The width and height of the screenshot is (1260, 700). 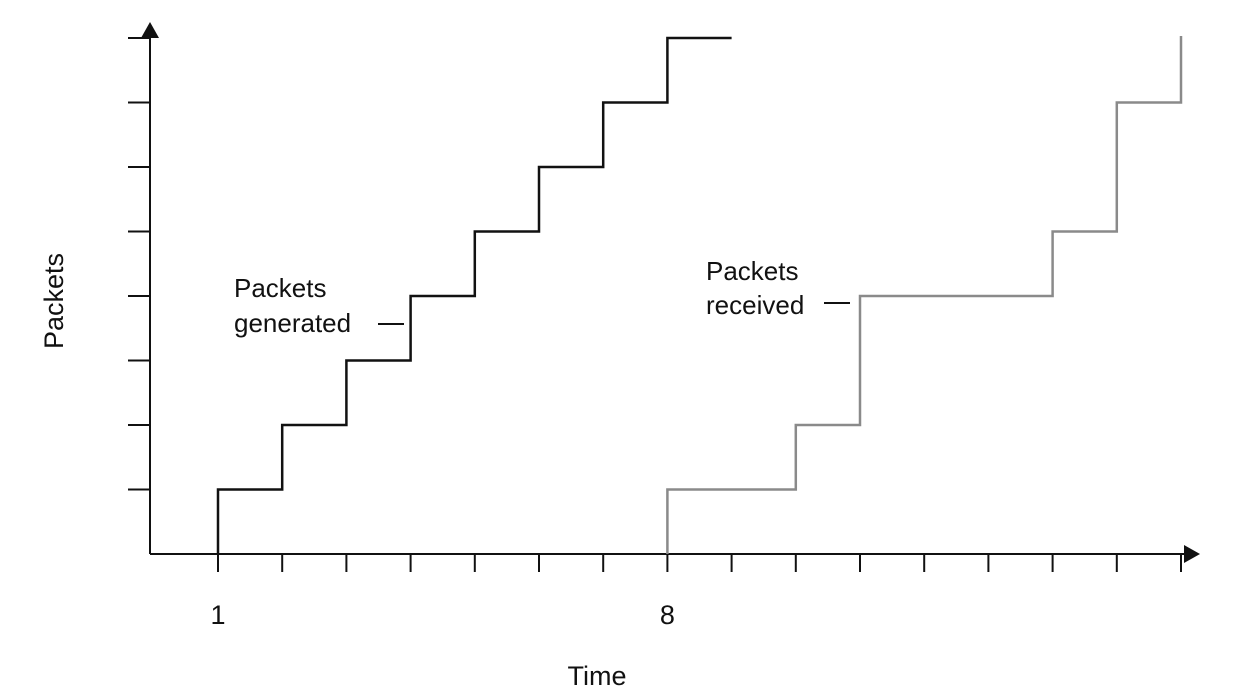 I want to click on annotation-layer: Packets generated Packets received, so click(x=542, y=297).